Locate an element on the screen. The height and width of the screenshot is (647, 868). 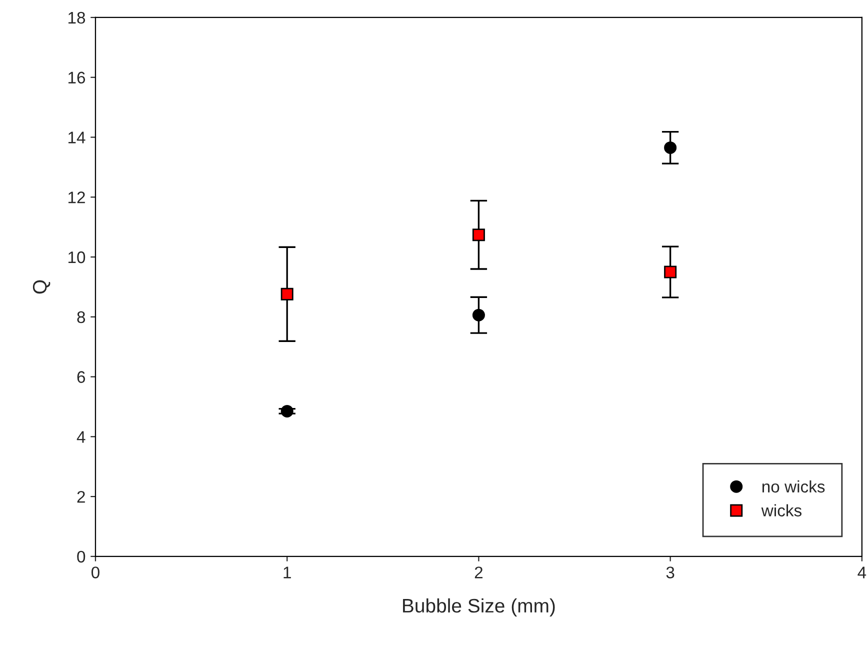
x-tick-label: 2 is located at coordinates (478, 572).